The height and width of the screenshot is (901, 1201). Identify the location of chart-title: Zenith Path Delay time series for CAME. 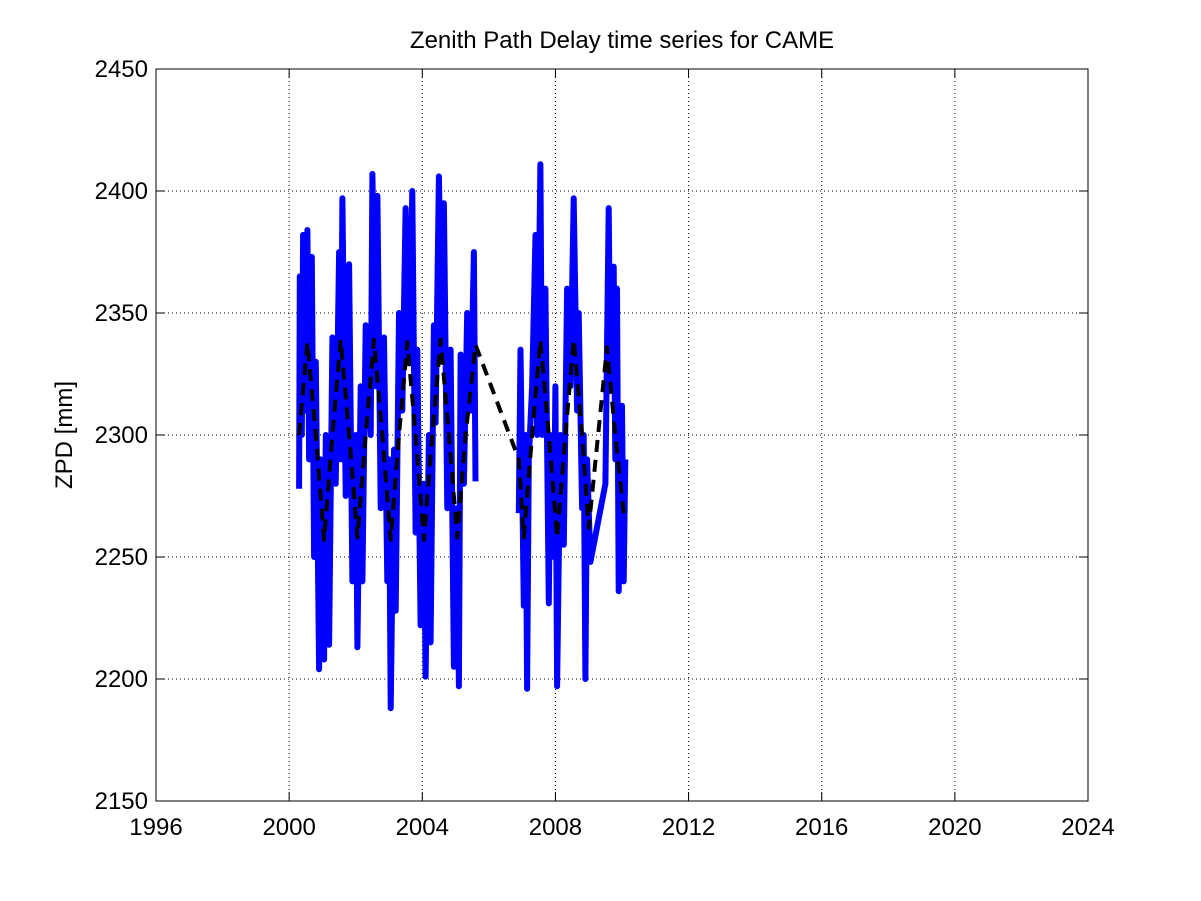
(622, 40).